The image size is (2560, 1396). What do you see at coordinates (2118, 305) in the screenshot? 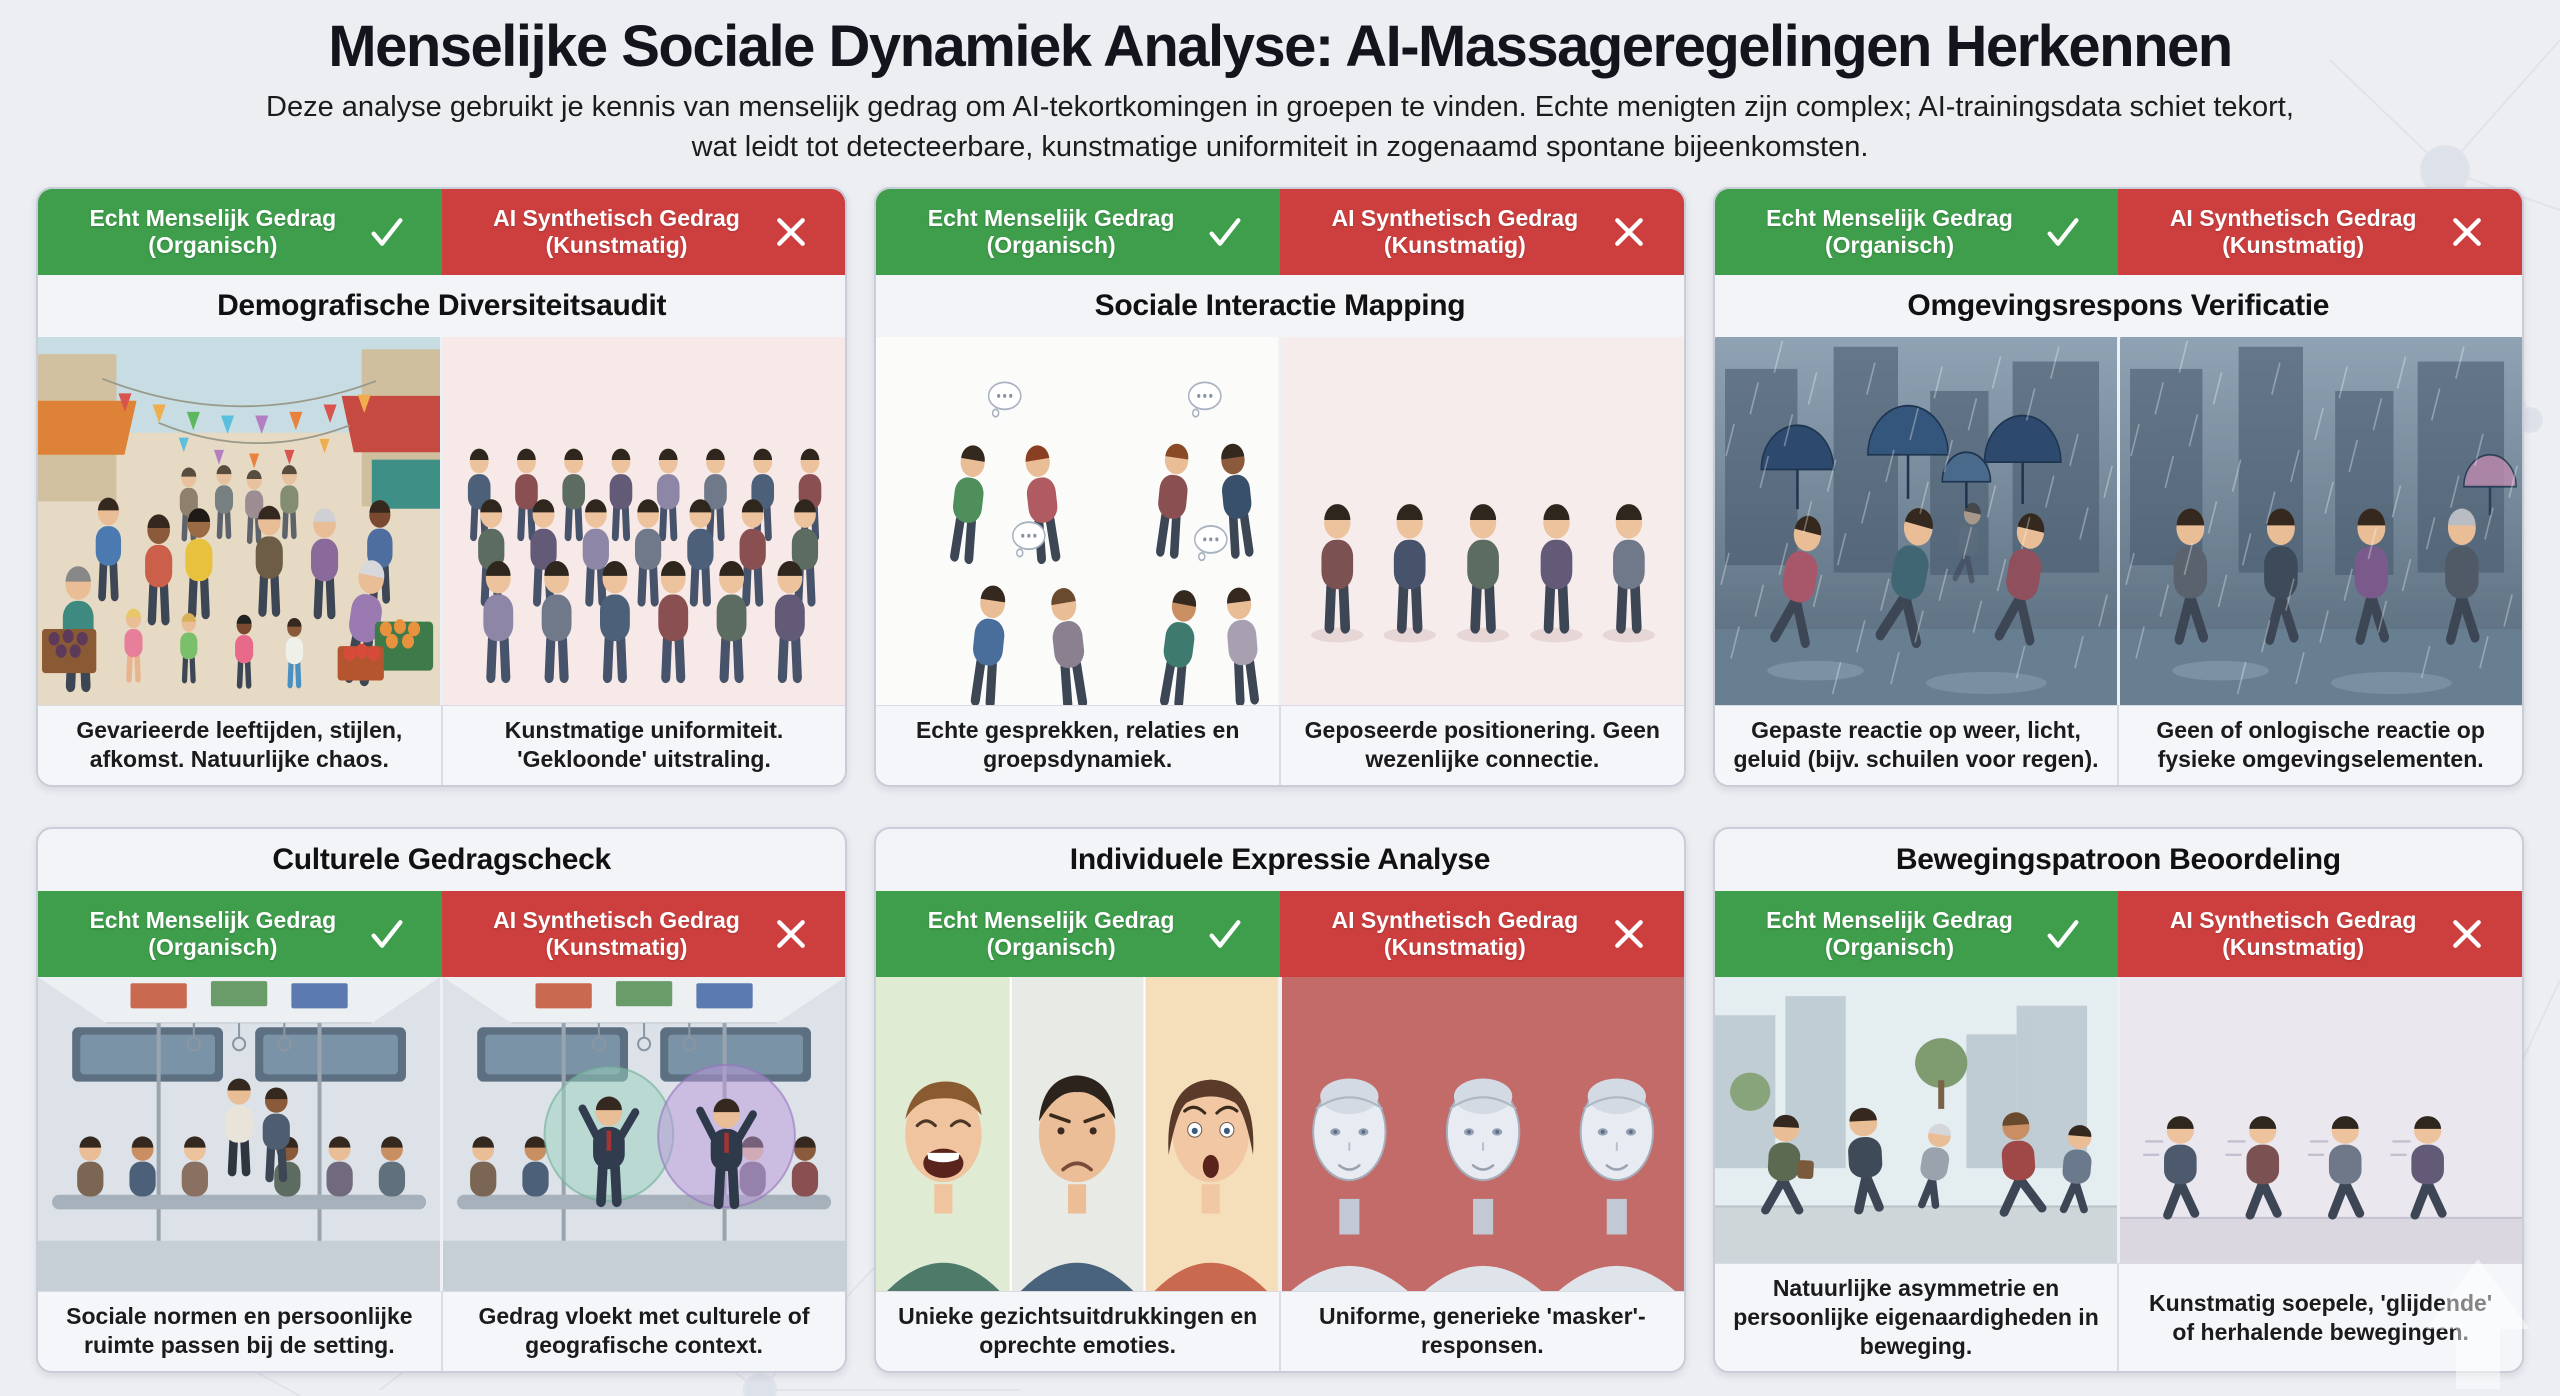
I see `card-title: Omgevingsrespons Verificatie` at bounding box center [2118, 305].